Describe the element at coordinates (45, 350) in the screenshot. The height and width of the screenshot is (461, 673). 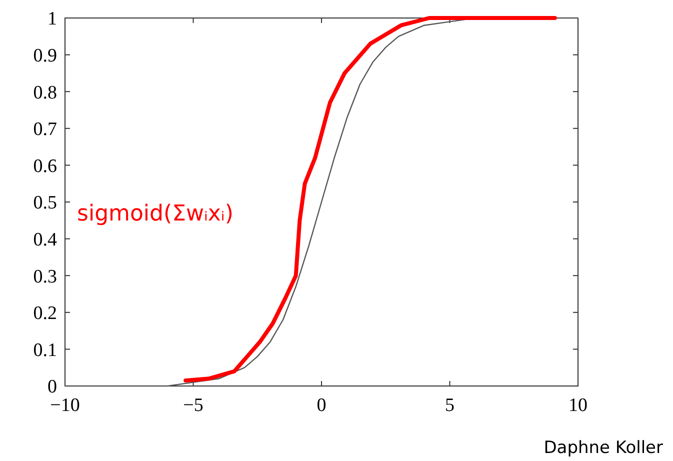
I see `y-tick-label: 0.1` at that location.